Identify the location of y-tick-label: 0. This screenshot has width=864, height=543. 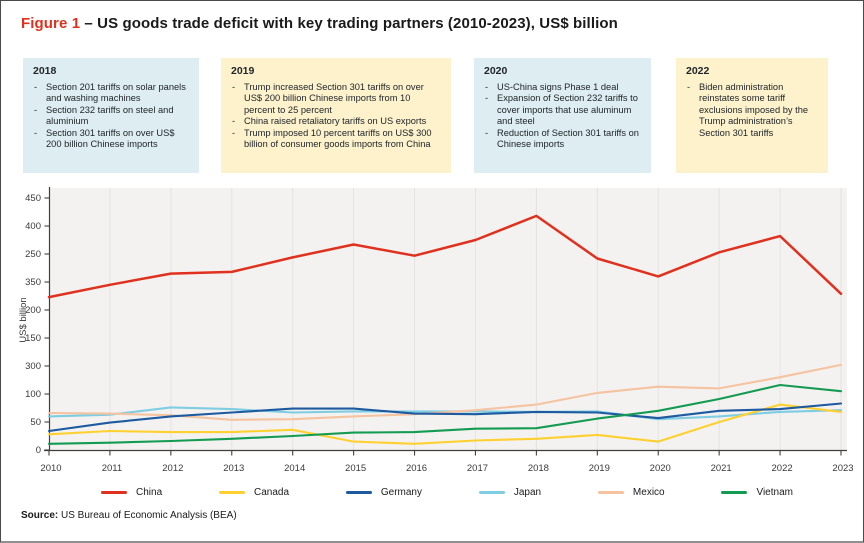
(38, 450).